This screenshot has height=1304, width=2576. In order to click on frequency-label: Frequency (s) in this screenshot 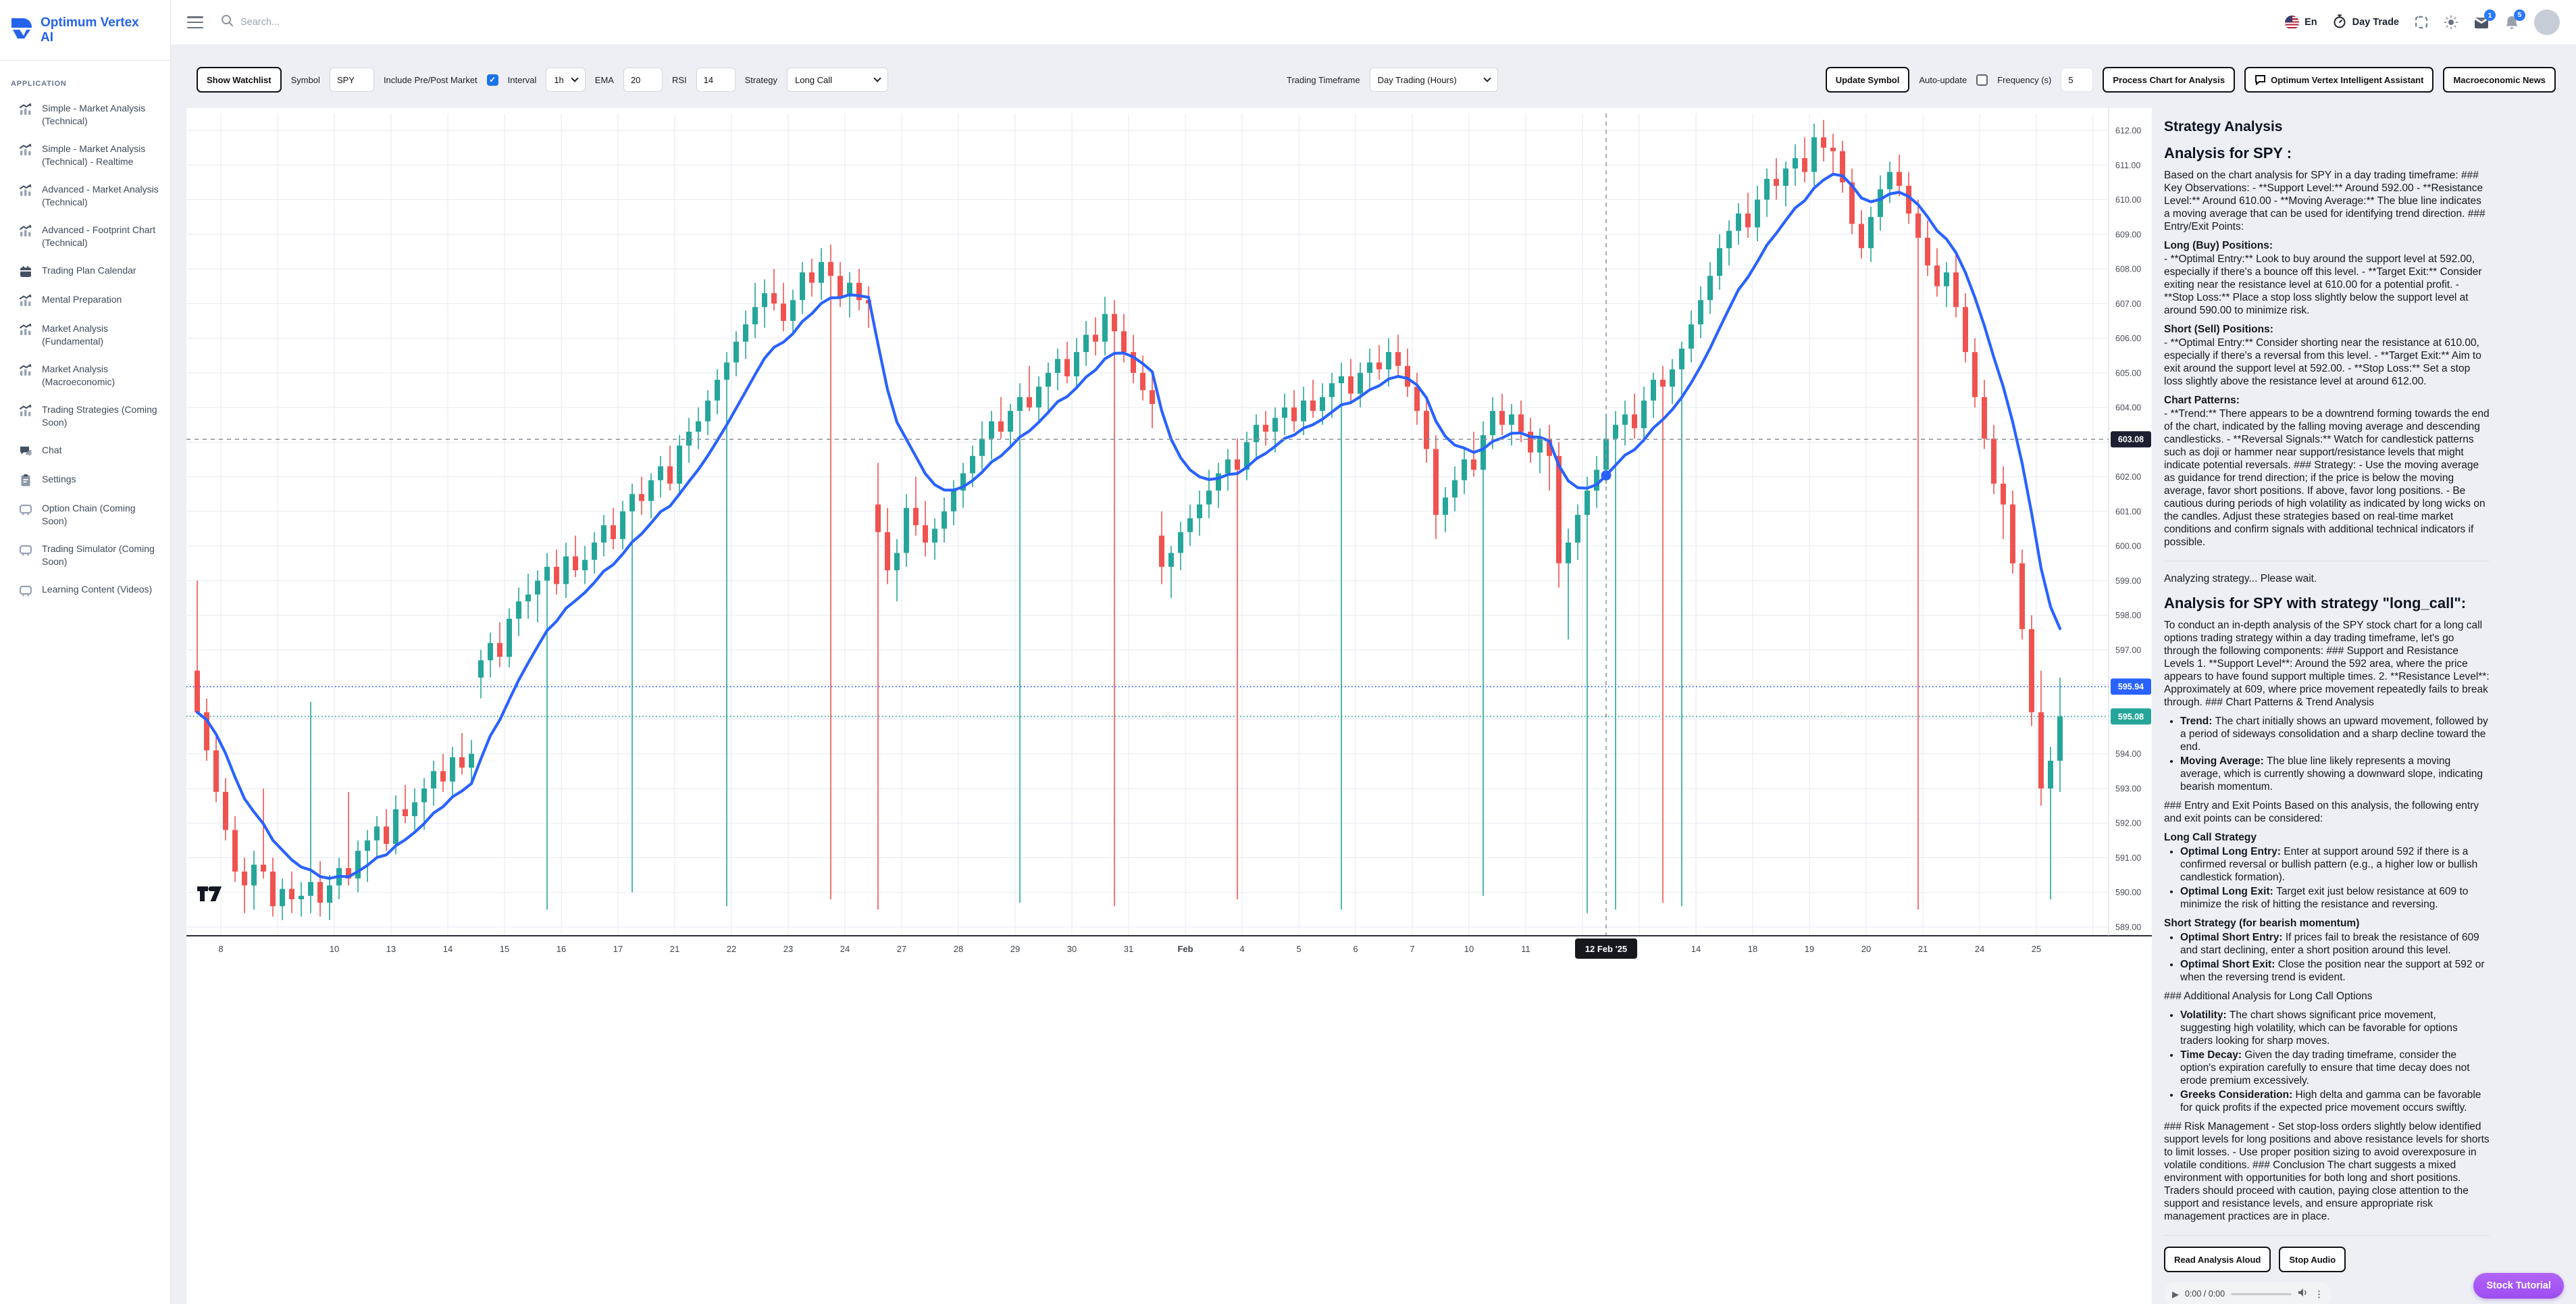, I will do `click(2025, 79)`.